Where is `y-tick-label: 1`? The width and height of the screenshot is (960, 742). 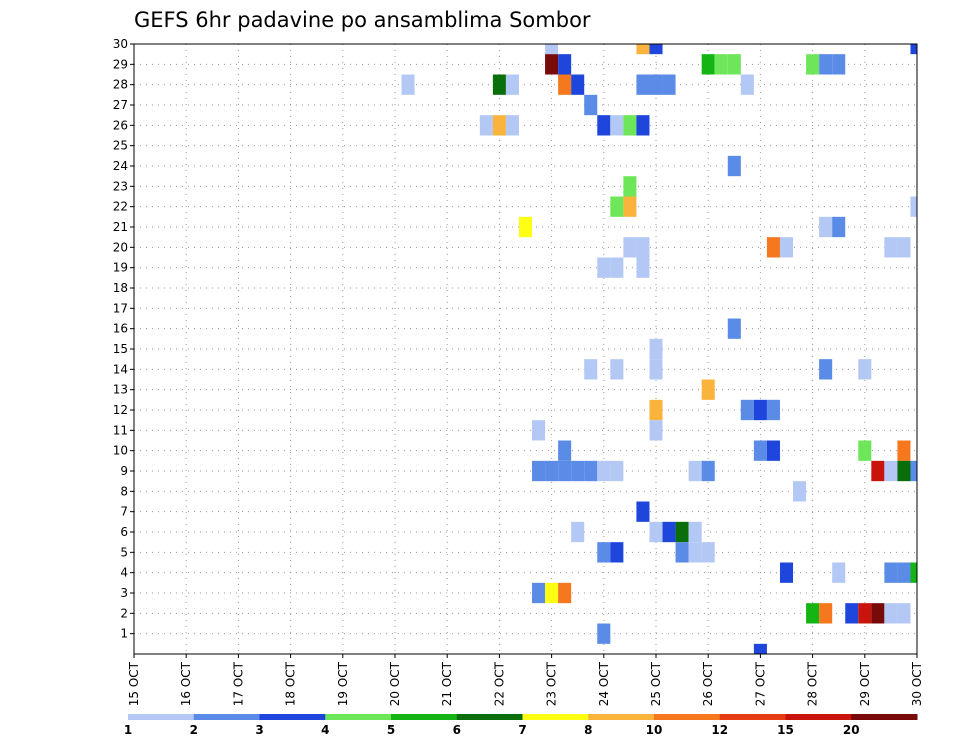
y-tick-label: 1 is located at coordinates (124, 634).